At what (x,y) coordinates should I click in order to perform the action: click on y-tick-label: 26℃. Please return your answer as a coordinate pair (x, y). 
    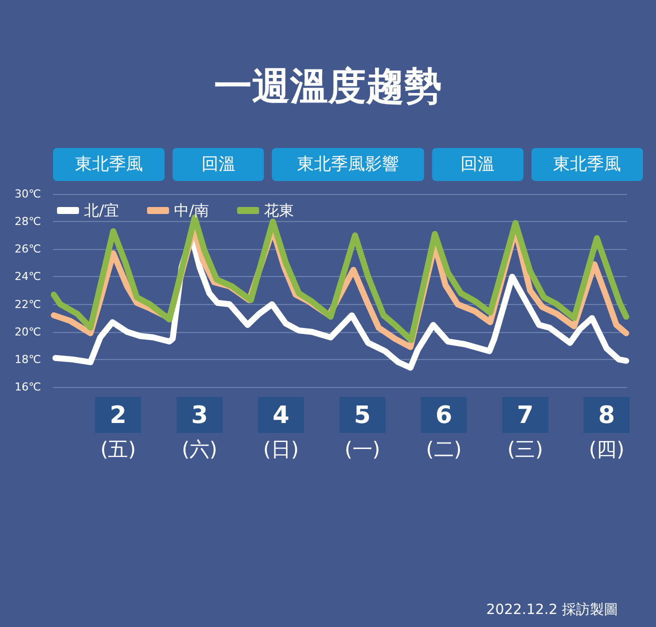
    Looking at the image, I should click on (27, 249).